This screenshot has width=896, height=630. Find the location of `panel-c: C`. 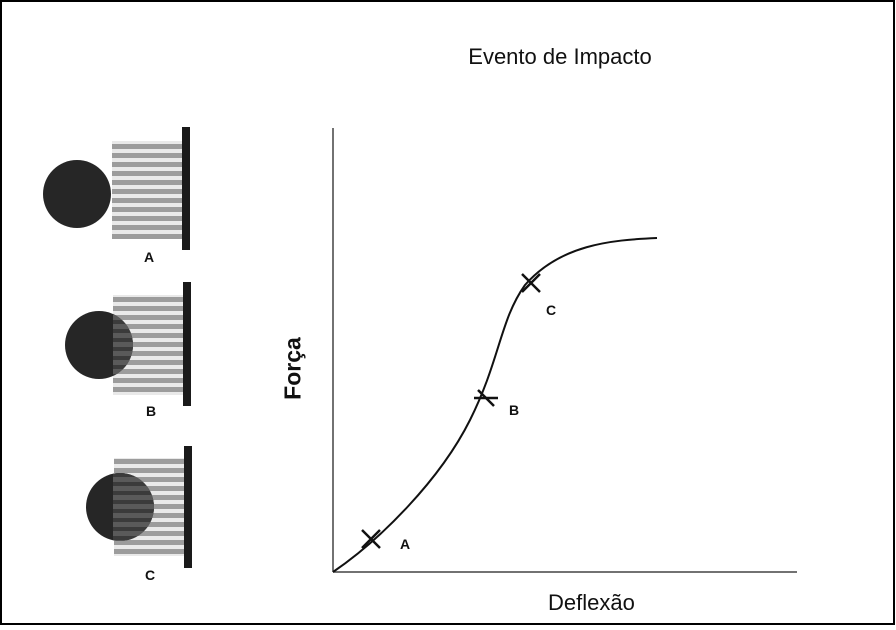

panel-c: C is located at coordinates (139, 514).